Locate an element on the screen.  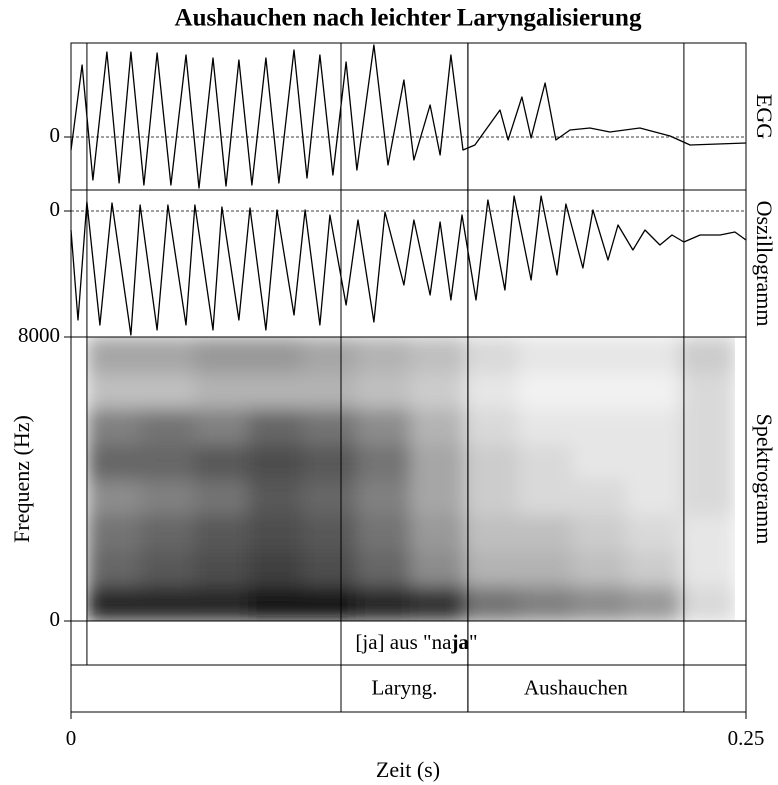
x-tick-label: 0.25 is located at coordinates (746, 738).